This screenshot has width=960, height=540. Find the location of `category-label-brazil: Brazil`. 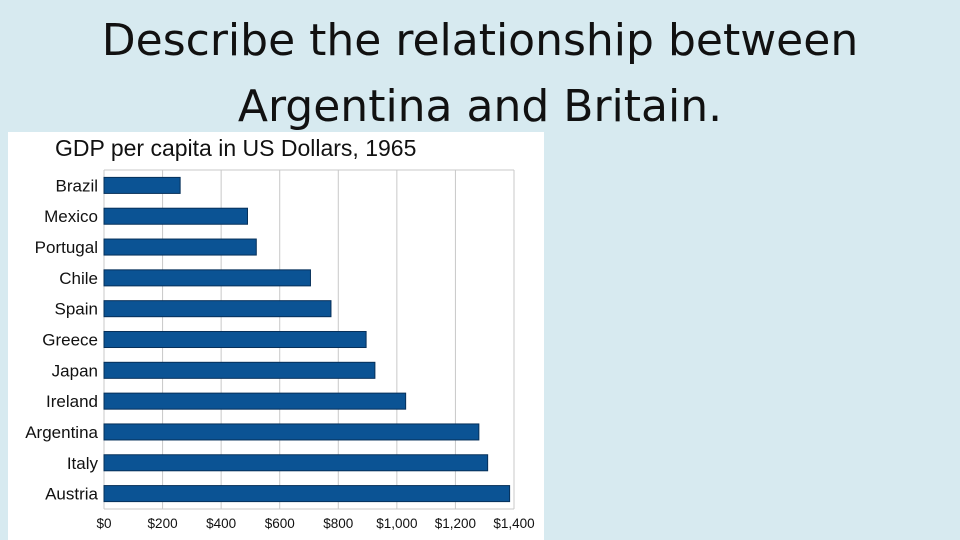

category-label-brazil: Brazil is located at coordinates (76, 185).